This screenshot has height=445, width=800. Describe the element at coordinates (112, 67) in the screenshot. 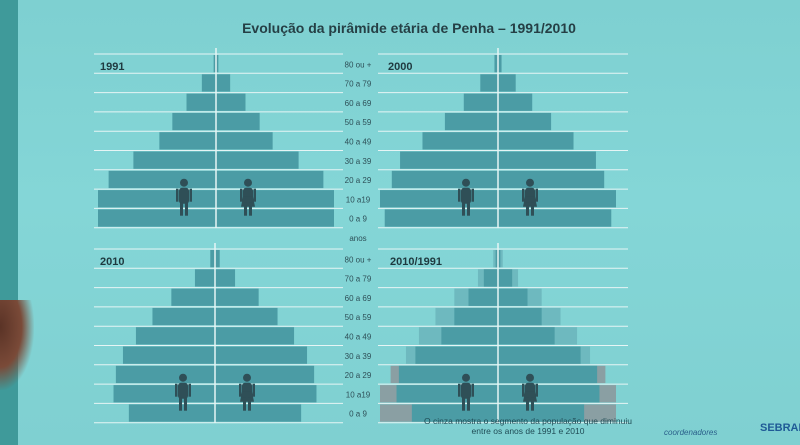

I see `panel-label: 1991` at that location.